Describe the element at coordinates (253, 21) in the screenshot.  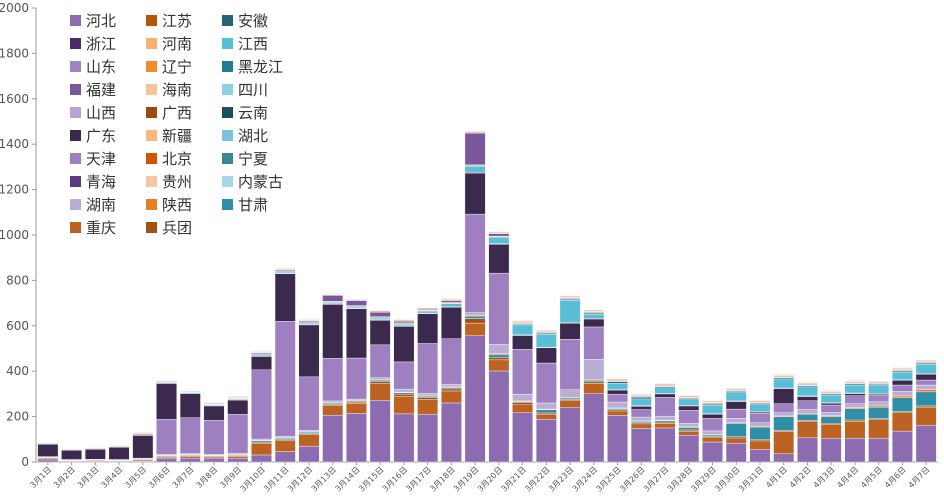
I see `legend-label: 安徽` at that location.